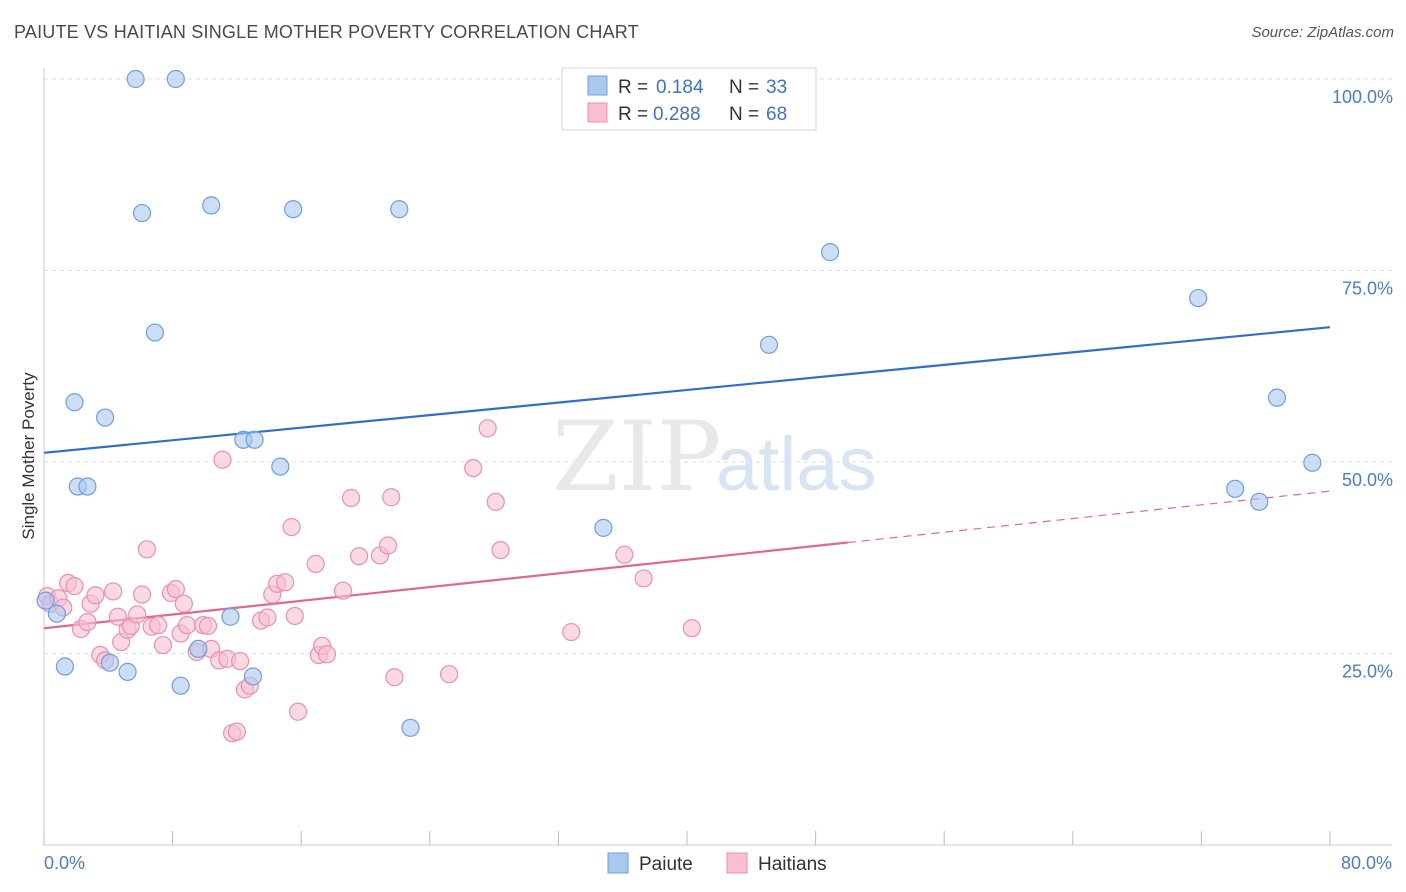 This screenshot has height=892, width=1406. What do you see at coordinates (687, 838) in the screenshot?
I see `x-ticks` at bounding box center [687, 838].